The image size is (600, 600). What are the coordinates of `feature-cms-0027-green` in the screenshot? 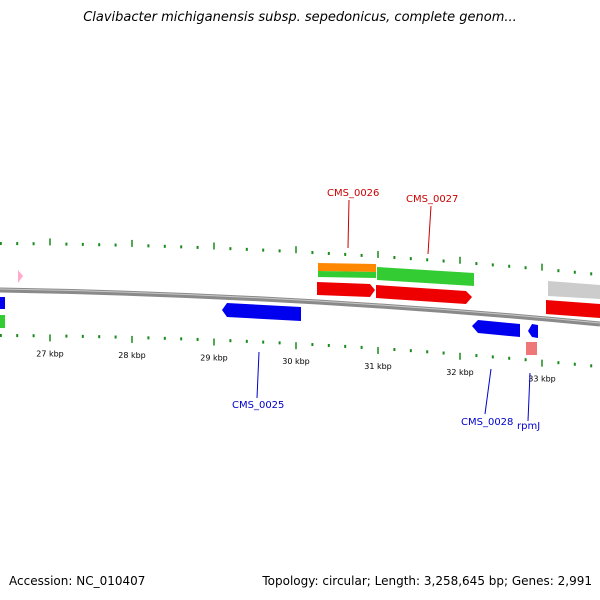 It's located at (425, 276).